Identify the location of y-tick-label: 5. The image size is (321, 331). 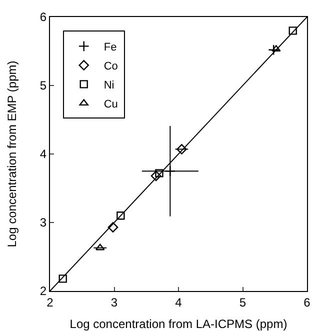
(43, 85).